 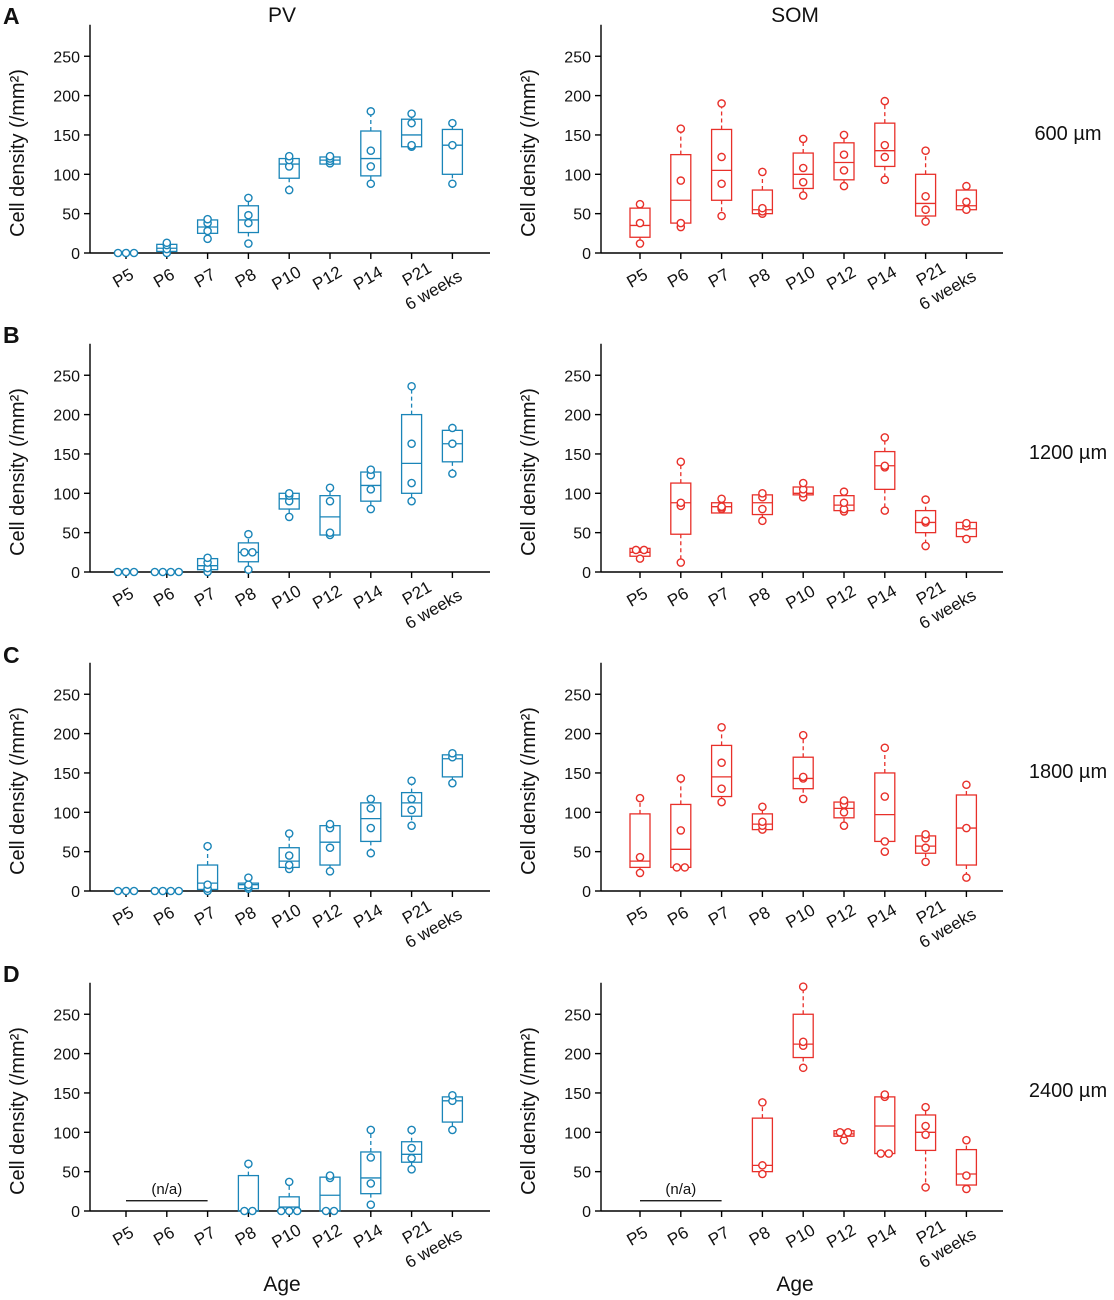 I want to click on y-axis-title: Cell density (/mm²), so click(x=18, y=1111).